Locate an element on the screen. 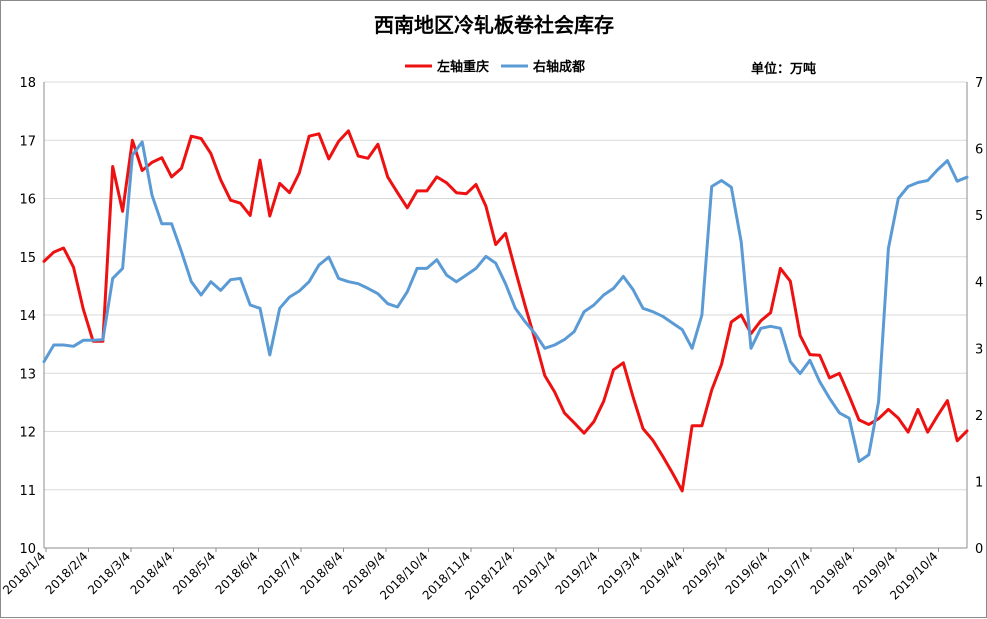  x-tick-label: 2019/4/4 is located at coordinates (662, 573).